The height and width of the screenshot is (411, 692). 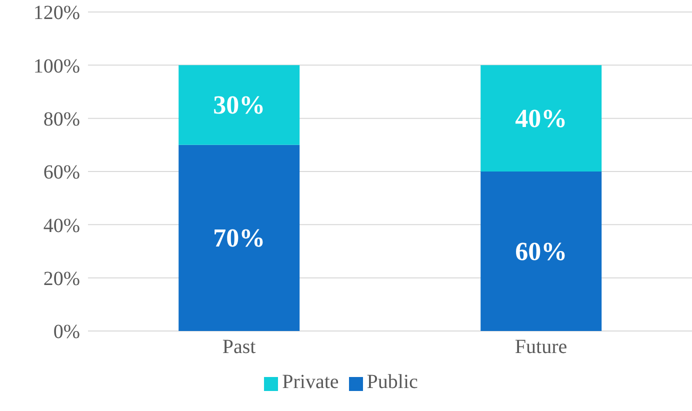 I want to click on y-tick-label: 80%, so click(x=61, y=119).